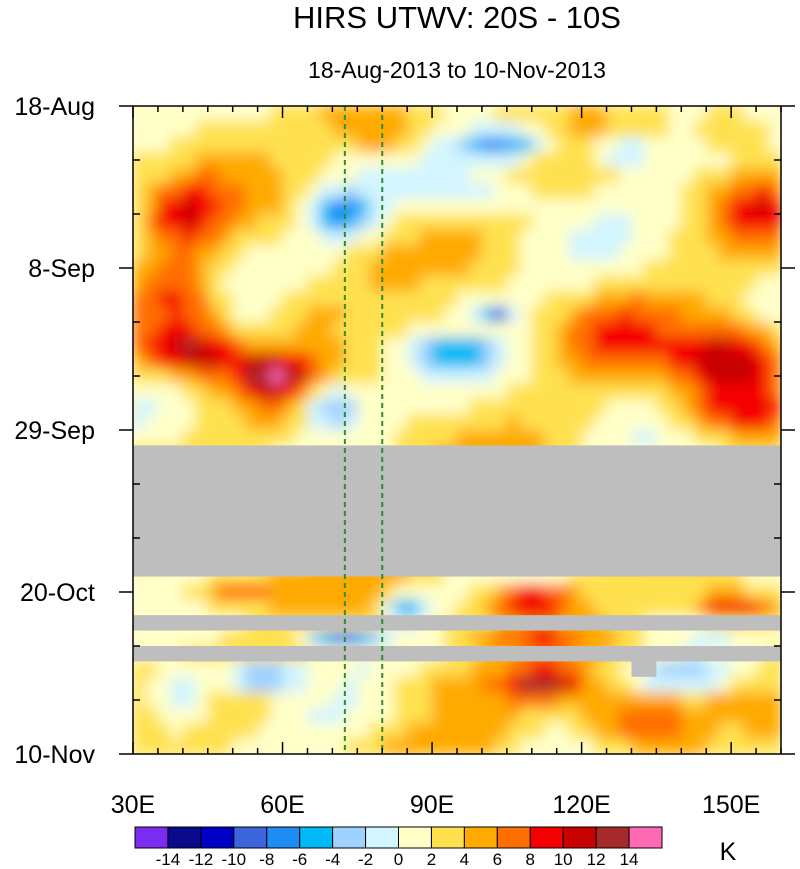  What do you see at coordinates (184, 837) in the screenshot?
I see `colorbar-box` at bounding box center [184, 837].